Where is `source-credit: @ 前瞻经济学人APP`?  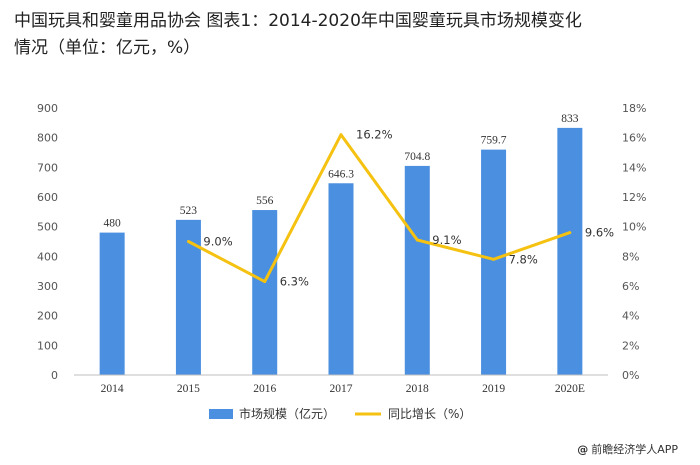 source-credit: @ 前瞻经济学人APP is located at coordinates (627, 449).